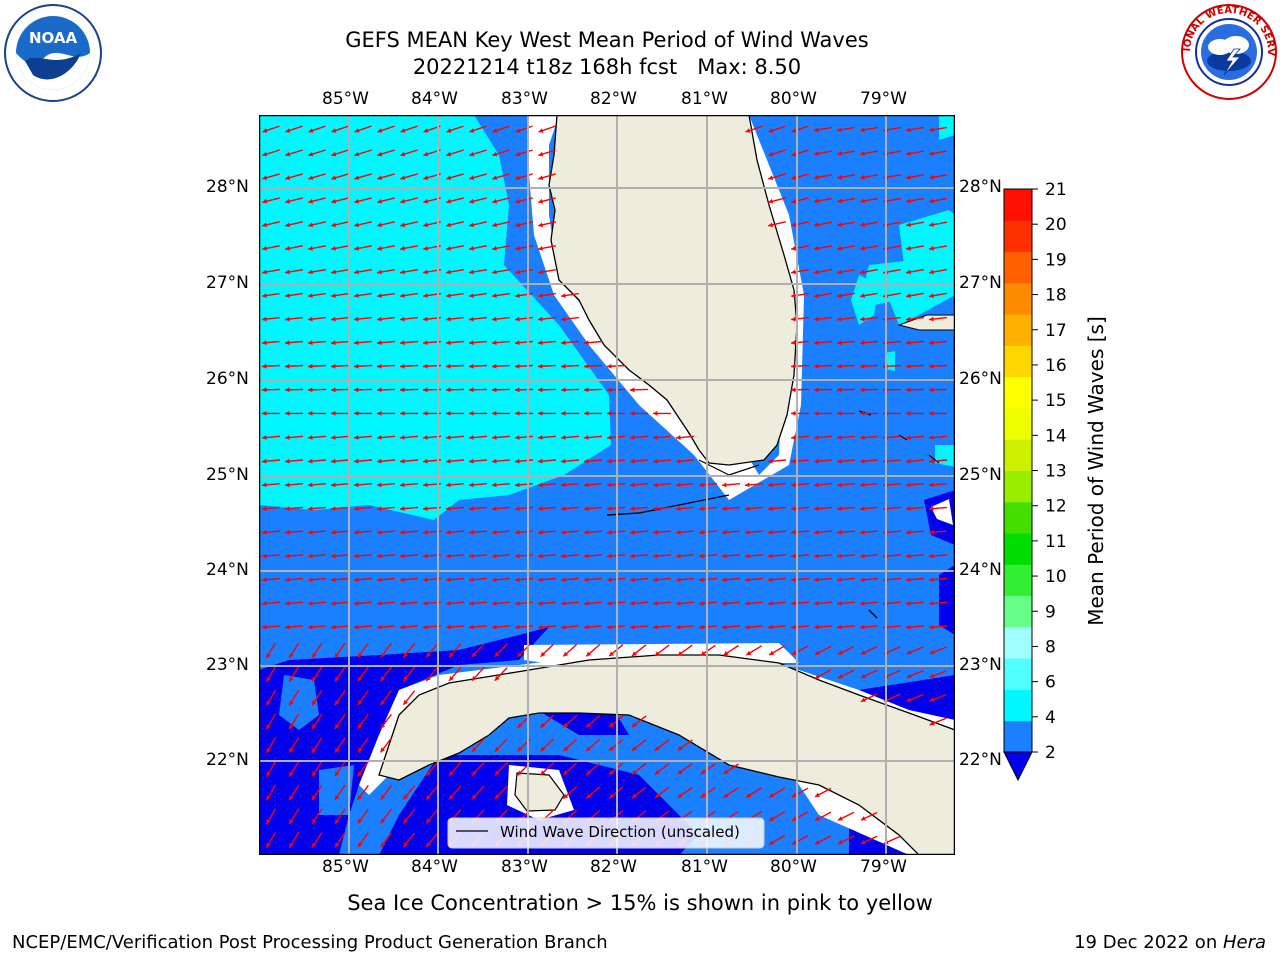 The width and height of the screenshot is (1280, 960). Describe the element at coordinates (227, 570) in the screenshot. I see `lat-label-left-24n: 24°N` at that location.